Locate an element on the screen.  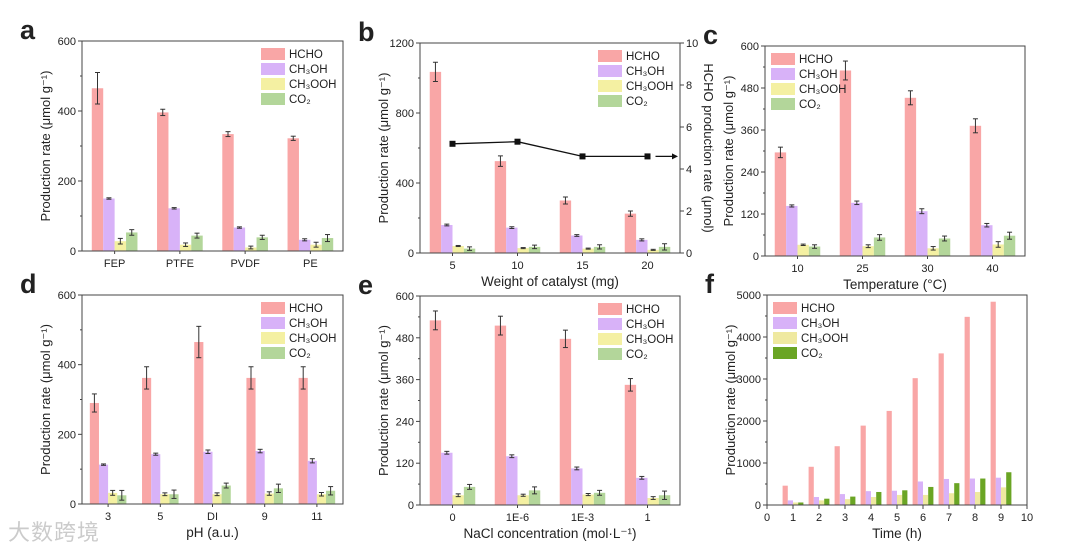
y-tick-label: 5000 is located at coordinates (749, 296).